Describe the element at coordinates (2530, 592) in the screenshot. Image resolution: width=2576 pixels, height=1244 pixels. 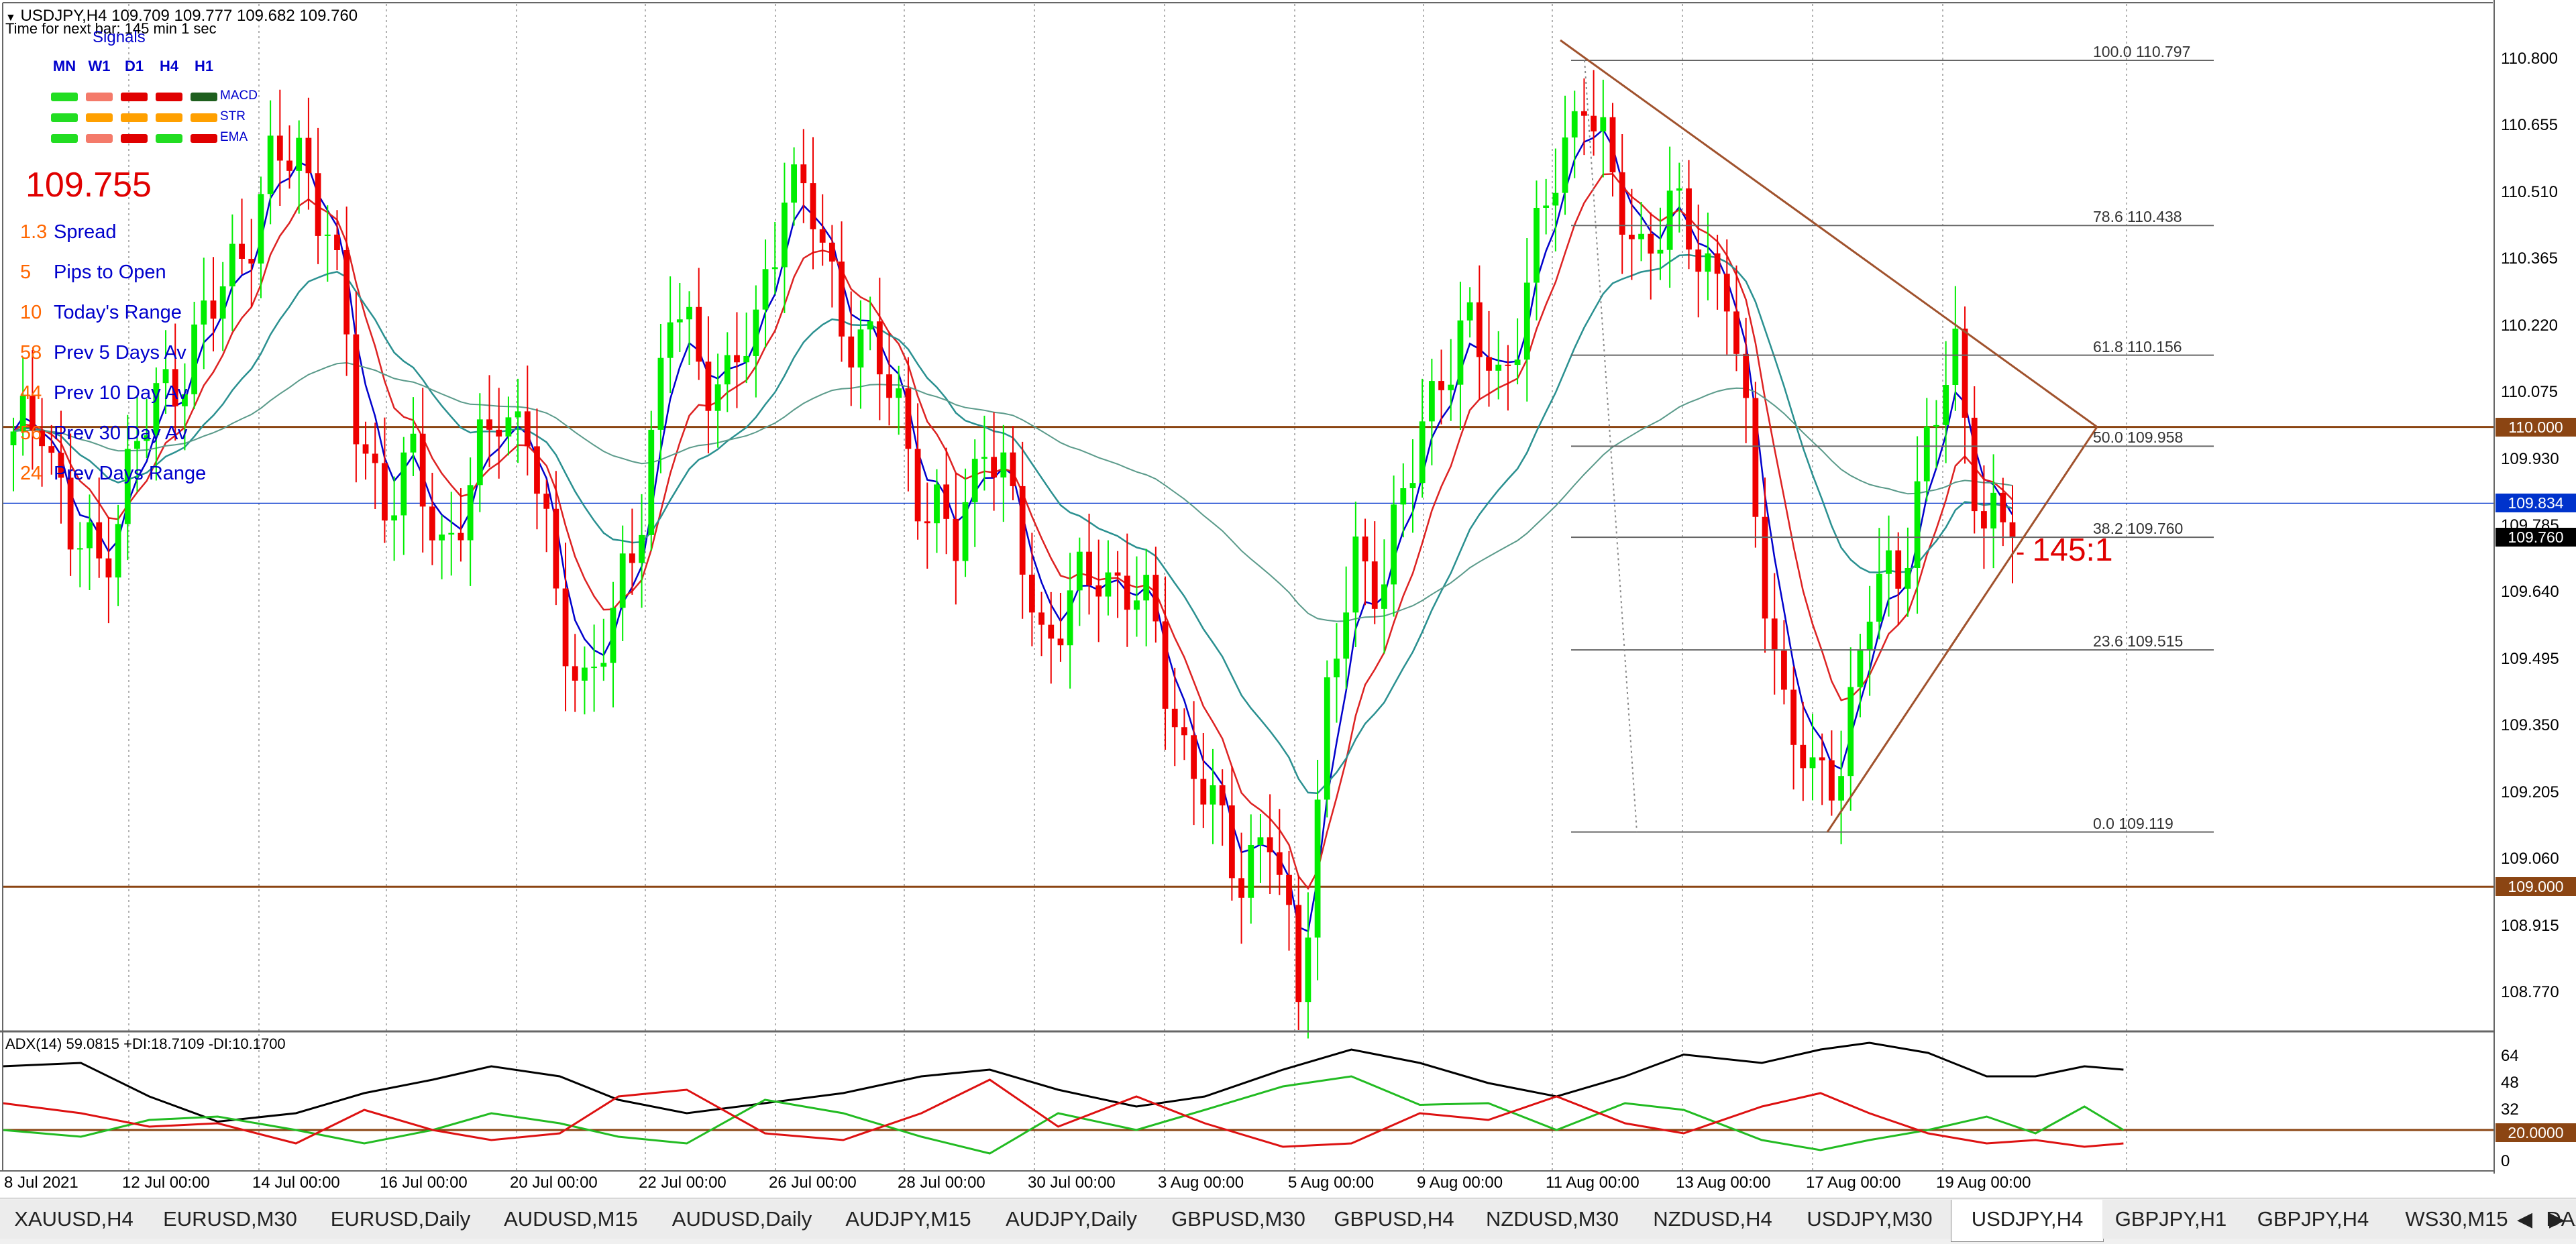
I see `price-axis-label: 109.640` at that location.